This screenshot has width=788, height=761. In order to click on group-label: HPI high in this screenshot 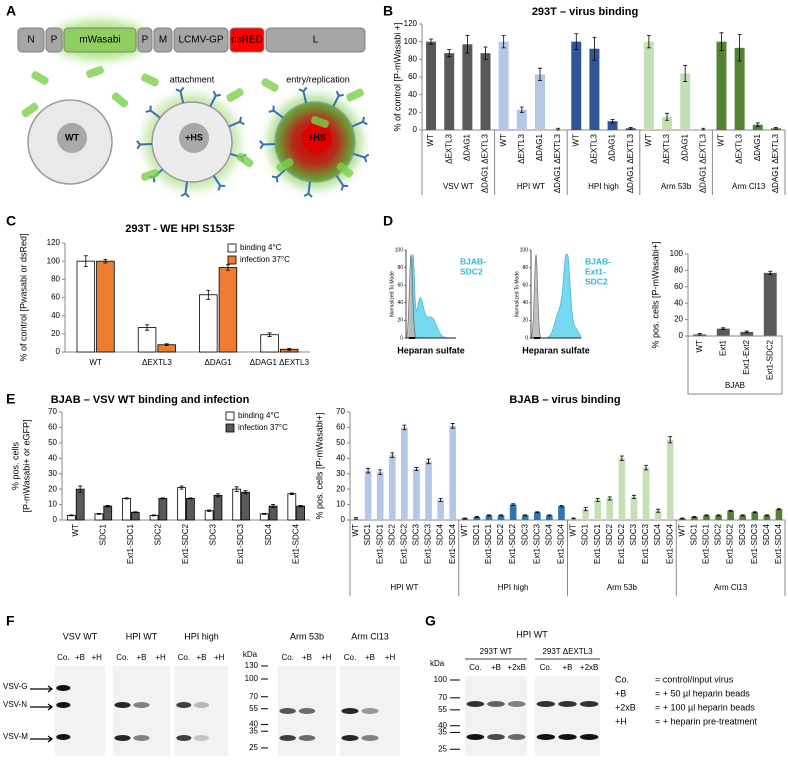, I will do `click(603, 186)`.